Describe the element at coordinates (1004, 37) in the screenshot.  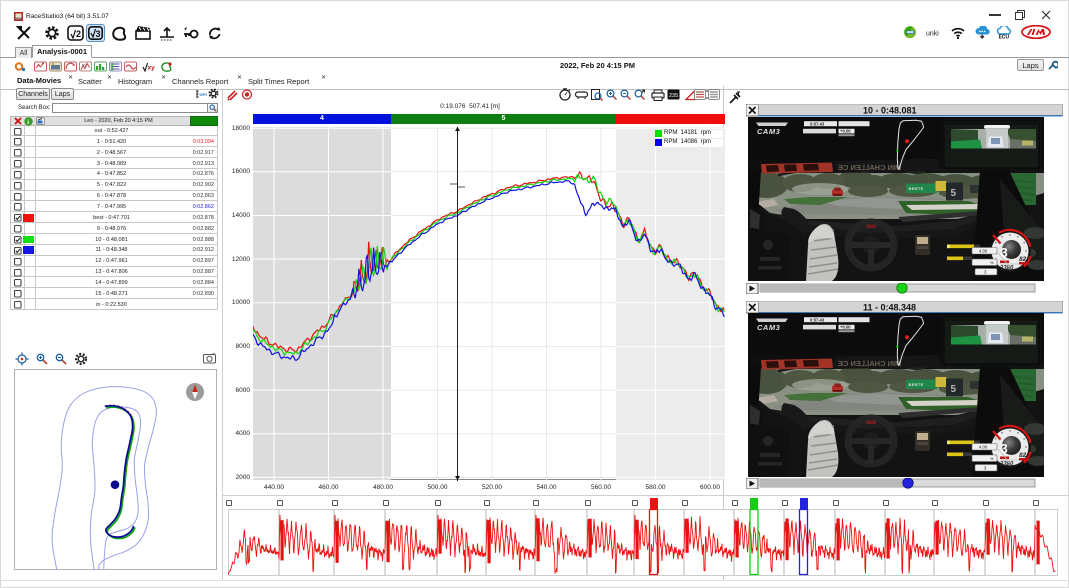
I see `svg-text: ECU` at that location.